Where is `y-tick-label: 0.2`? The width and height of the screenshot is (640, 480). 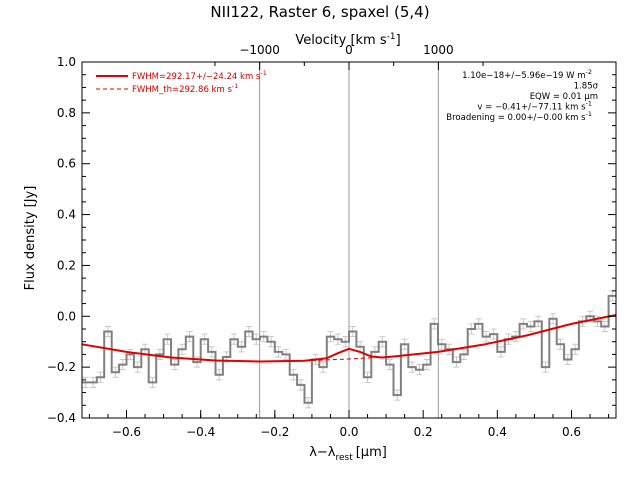
y-tick-label: 0.2 is located at coordinates (66, 265).